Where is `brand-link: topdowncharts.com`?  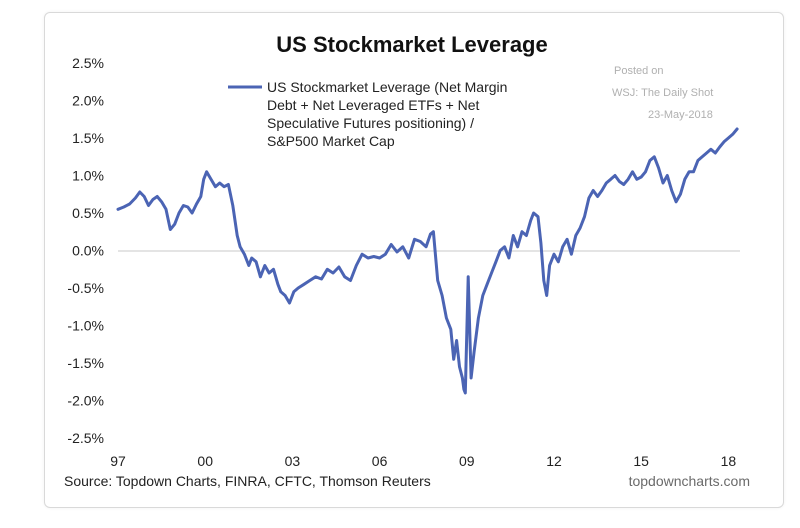 brand-link: topdowncharts.com is located at coordinates (689, 481).